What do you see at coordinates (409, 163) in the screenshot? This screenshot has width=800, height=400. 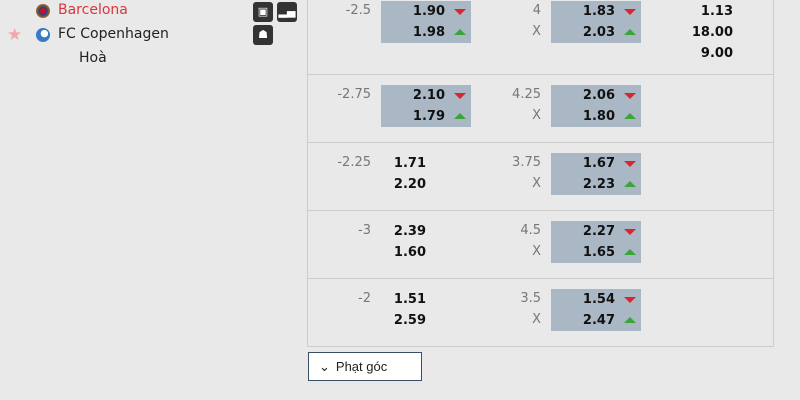 I see `home-odds: 1.71` at bounding box center [409, 163].